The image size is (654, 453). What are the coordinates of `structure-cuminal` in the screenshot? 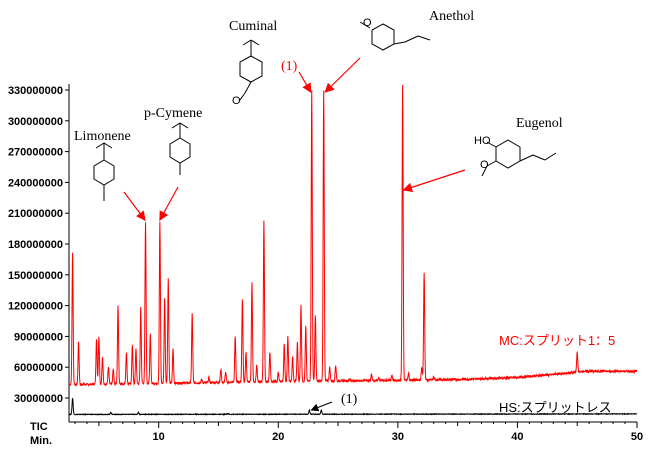 It's located at (251, 70).